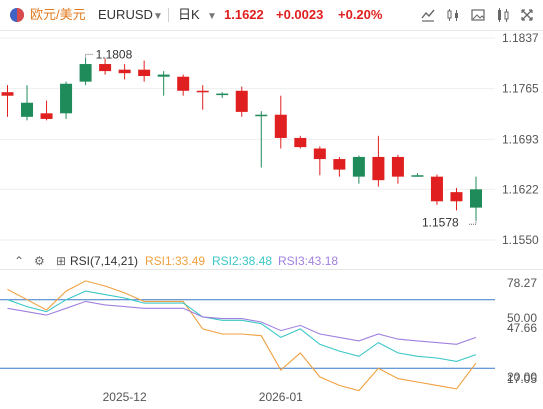 This screenshot has width=543, height=409. I want to click on period-selector: 日K, so click(189, 14).